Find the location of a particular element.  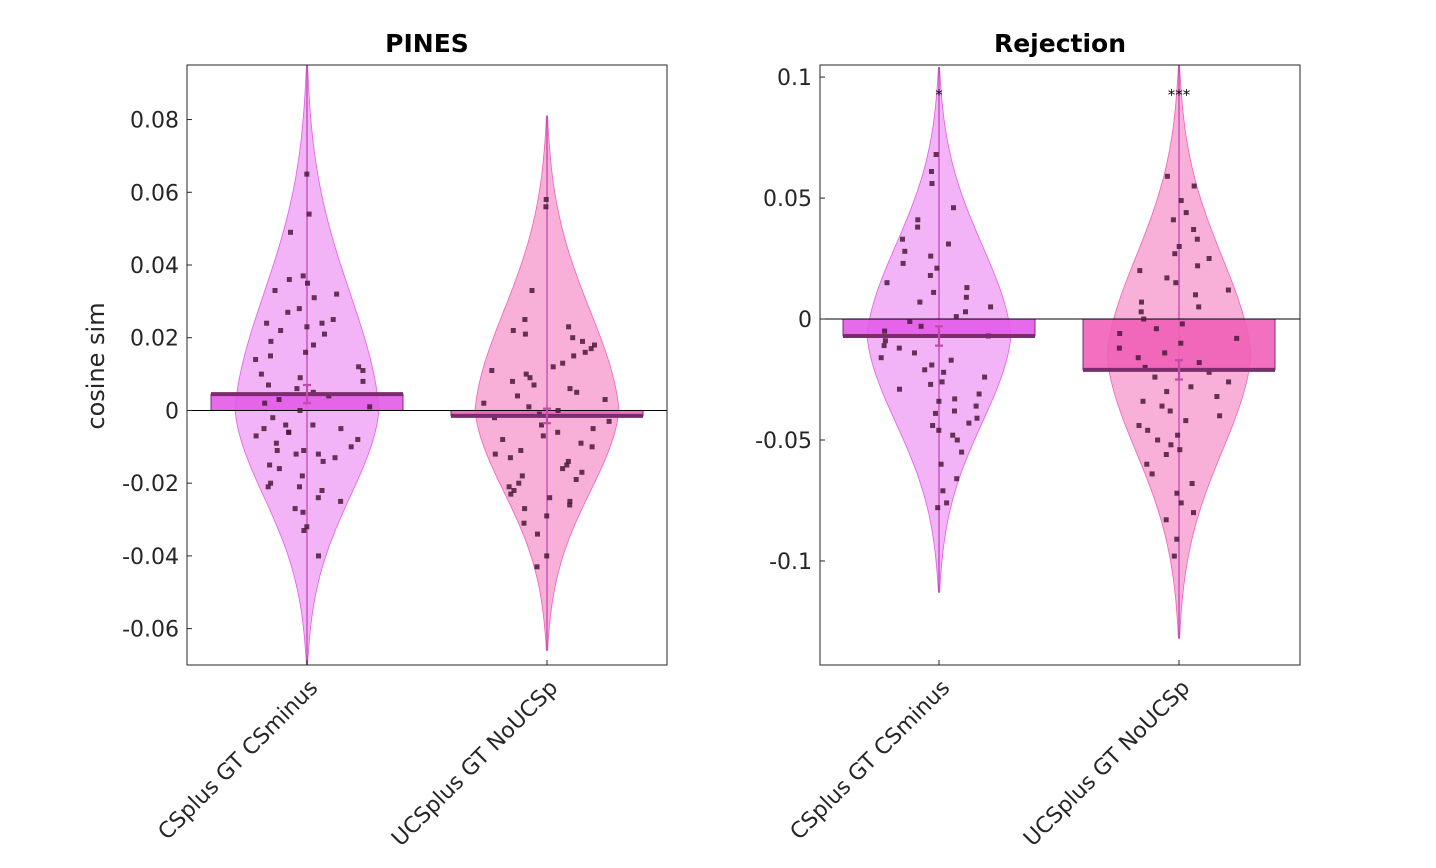

y-tick-label: -0.05 is located at coordinates (783, 441).